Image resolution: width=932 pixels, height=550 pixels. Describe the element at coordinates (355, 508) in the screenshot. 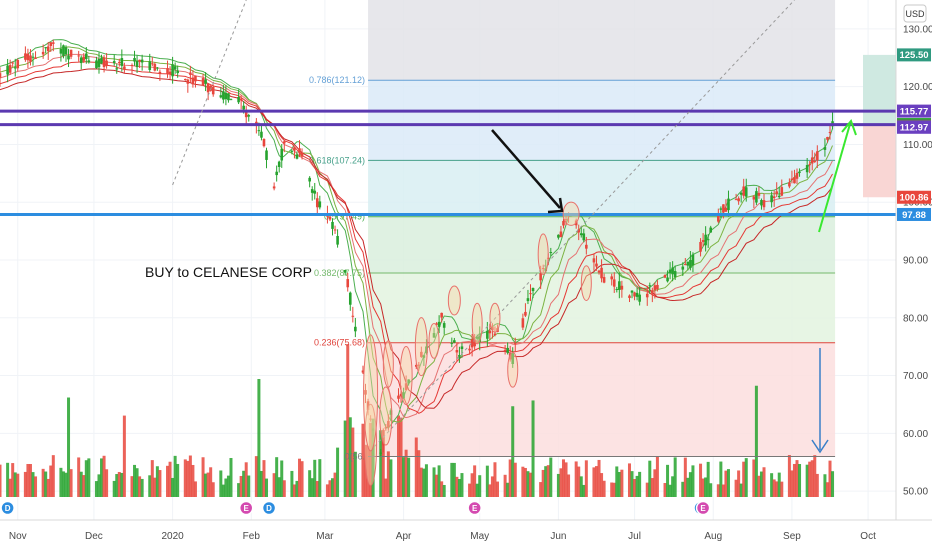

I see `event-markers: DEDEDE` at that location.